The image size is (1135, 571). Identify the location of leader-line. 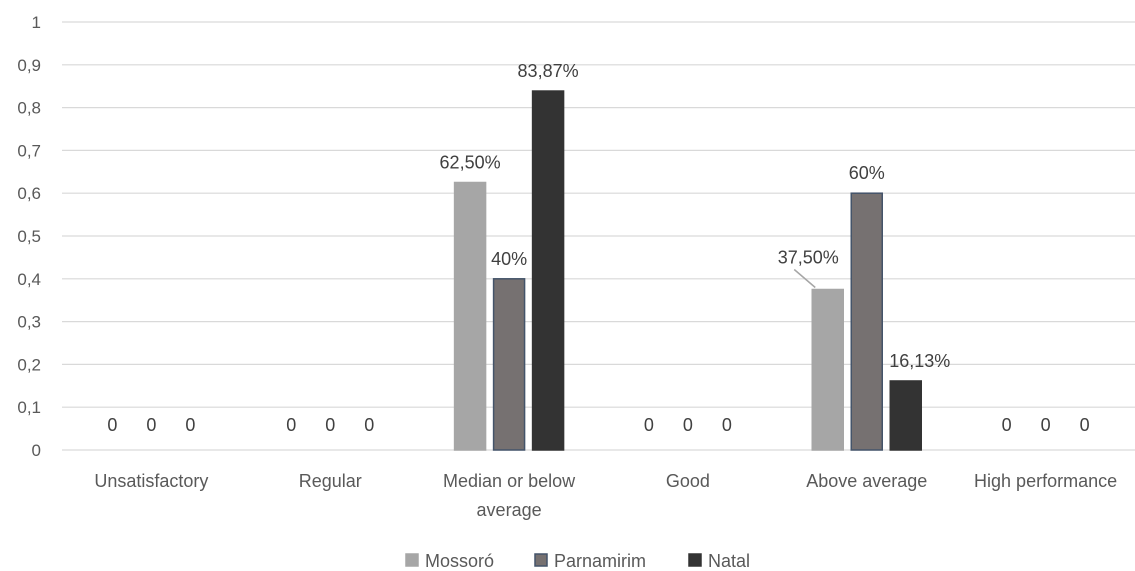
(804, 278).